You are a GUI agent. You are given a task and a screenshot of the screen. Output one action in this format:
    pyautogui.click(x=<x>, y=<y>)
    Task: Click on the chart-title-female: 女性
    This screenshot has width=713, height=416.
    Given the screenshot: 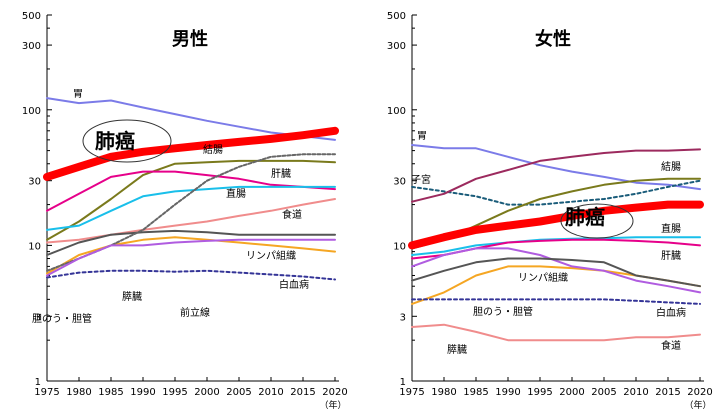 What is the action you would take?
    pyautogui.click(x=553, y=39)
    